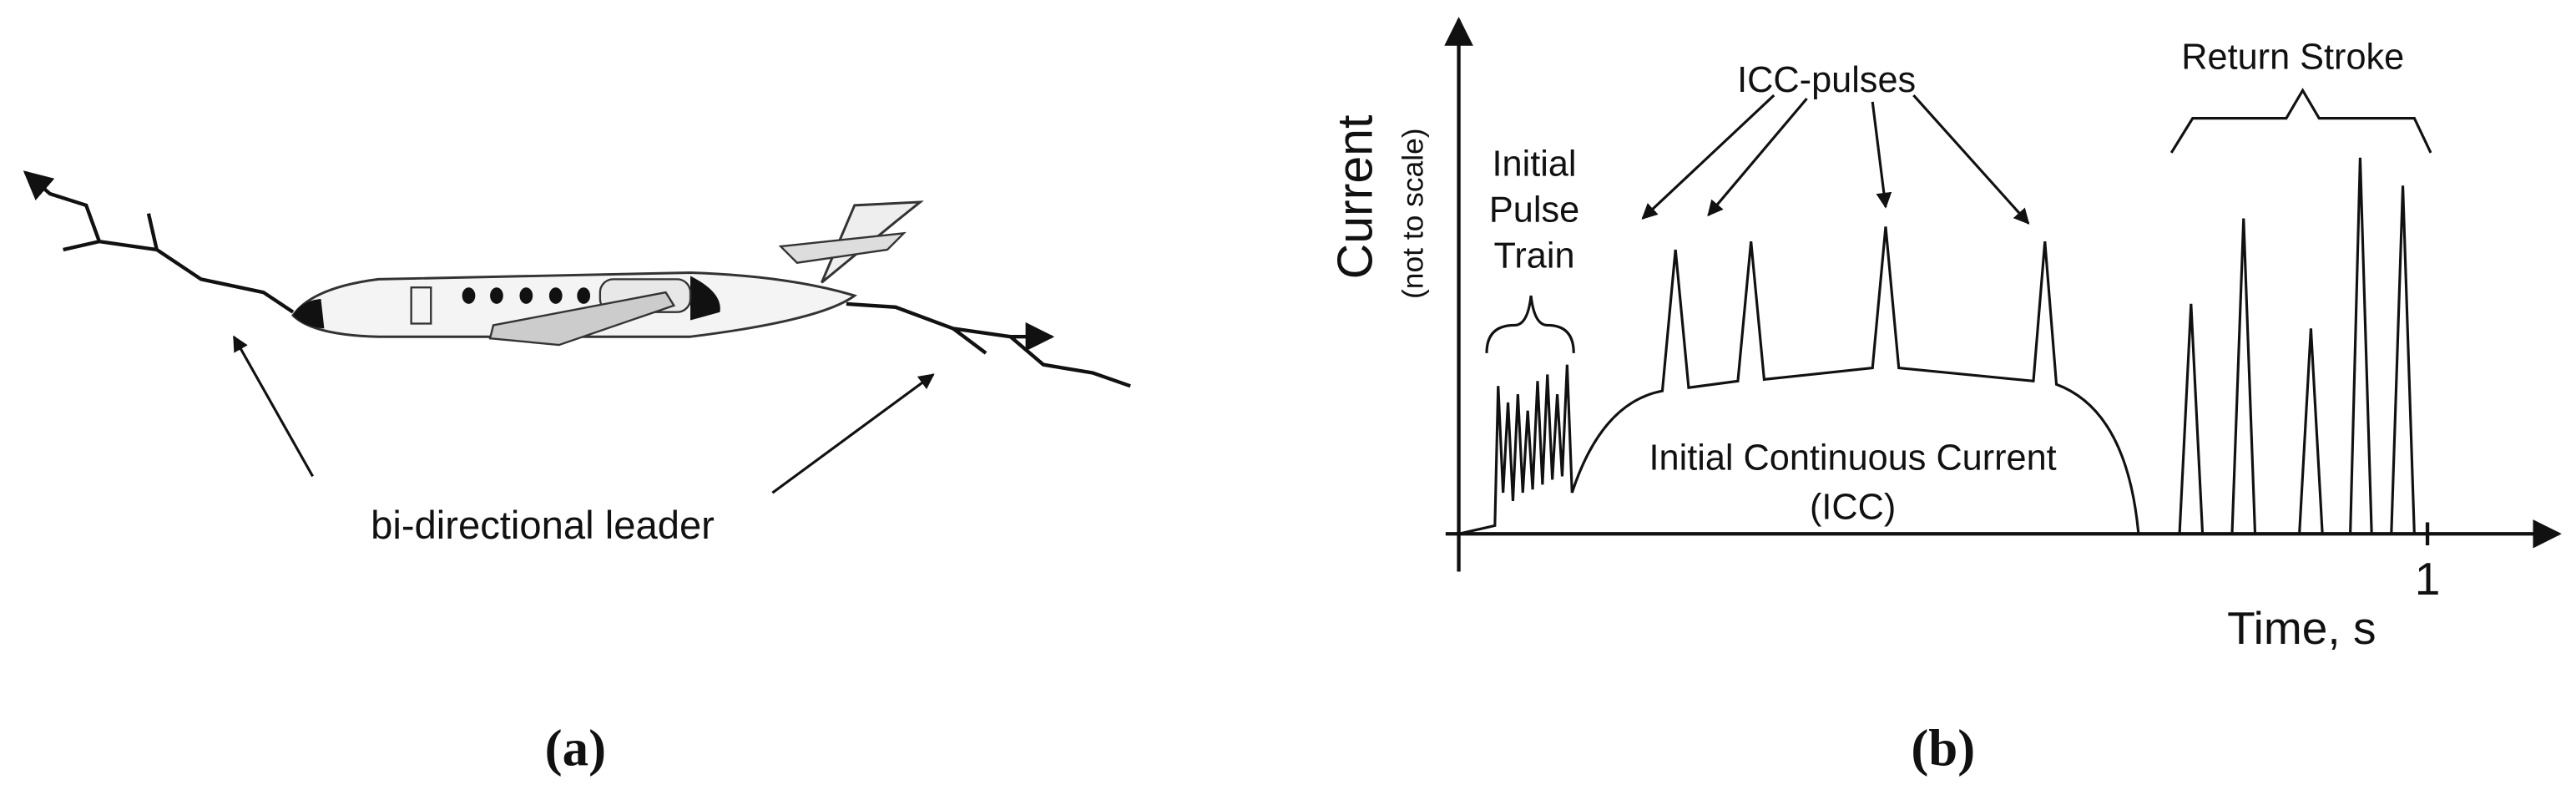  What do you see at coordinates (2301, 628) in the screenshot?
I see `x-axis-title: Time, s` at bounding box center [2301, 628].